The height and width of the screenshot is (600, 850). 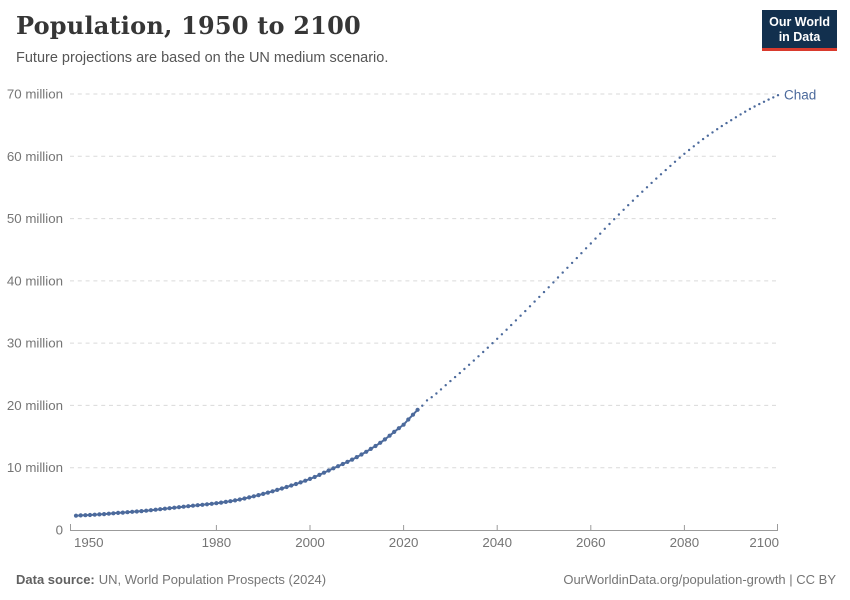 What do you see at coordinates (35, 94) in the screenshot?
I see `y-tick-label: 70 million` at bounding box center [35, 94].